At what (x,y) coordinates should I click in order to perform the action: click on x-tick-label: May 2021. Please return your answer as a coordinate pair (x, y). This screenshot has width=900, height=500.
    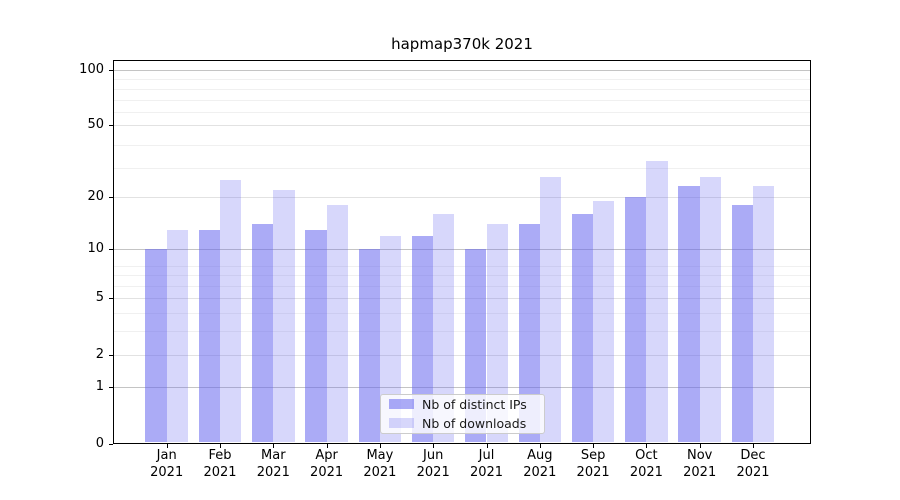
    Looking at the image, I should click on (380, 464).